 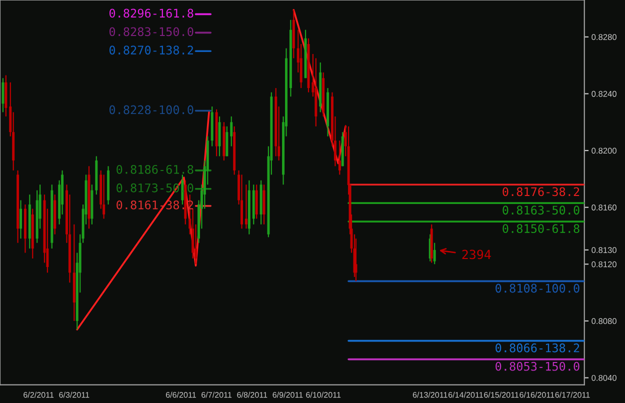 What do you see at coordinates (476, 255) in the screenshot?
I see `annotation: 2394` at bounding box center [476, 255].